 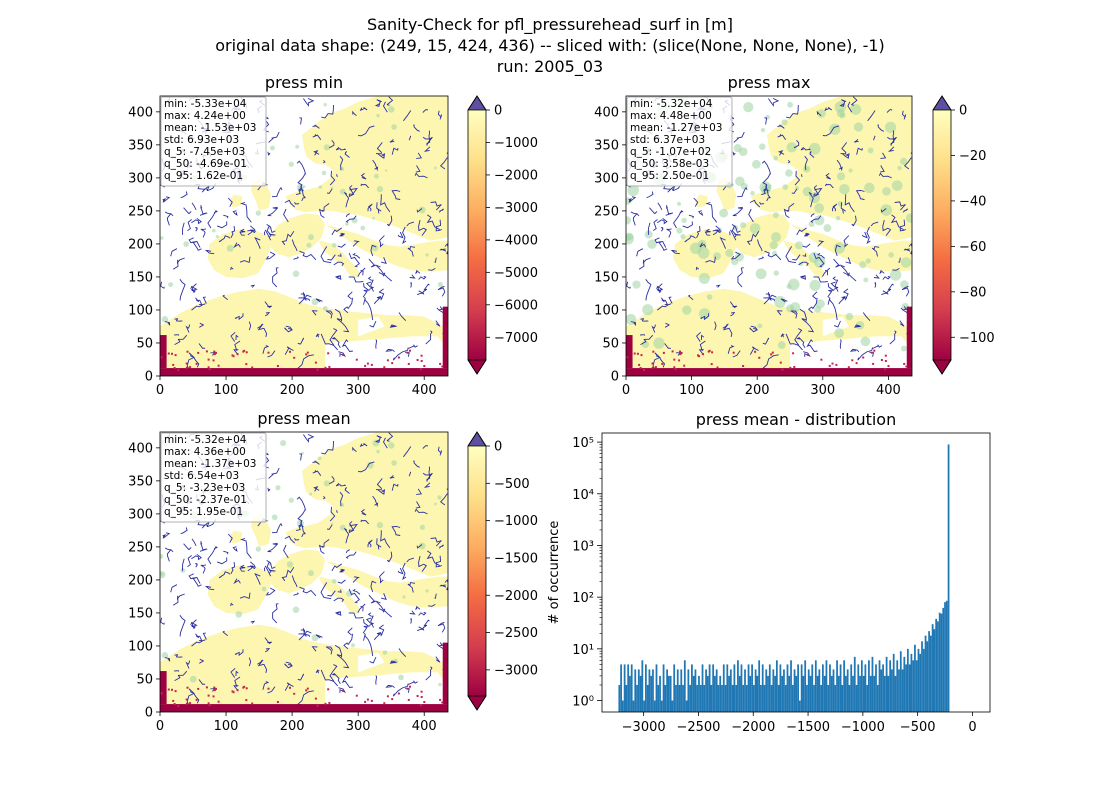 I want to click on x-tick-label: 0, so click(x=972, y=727).